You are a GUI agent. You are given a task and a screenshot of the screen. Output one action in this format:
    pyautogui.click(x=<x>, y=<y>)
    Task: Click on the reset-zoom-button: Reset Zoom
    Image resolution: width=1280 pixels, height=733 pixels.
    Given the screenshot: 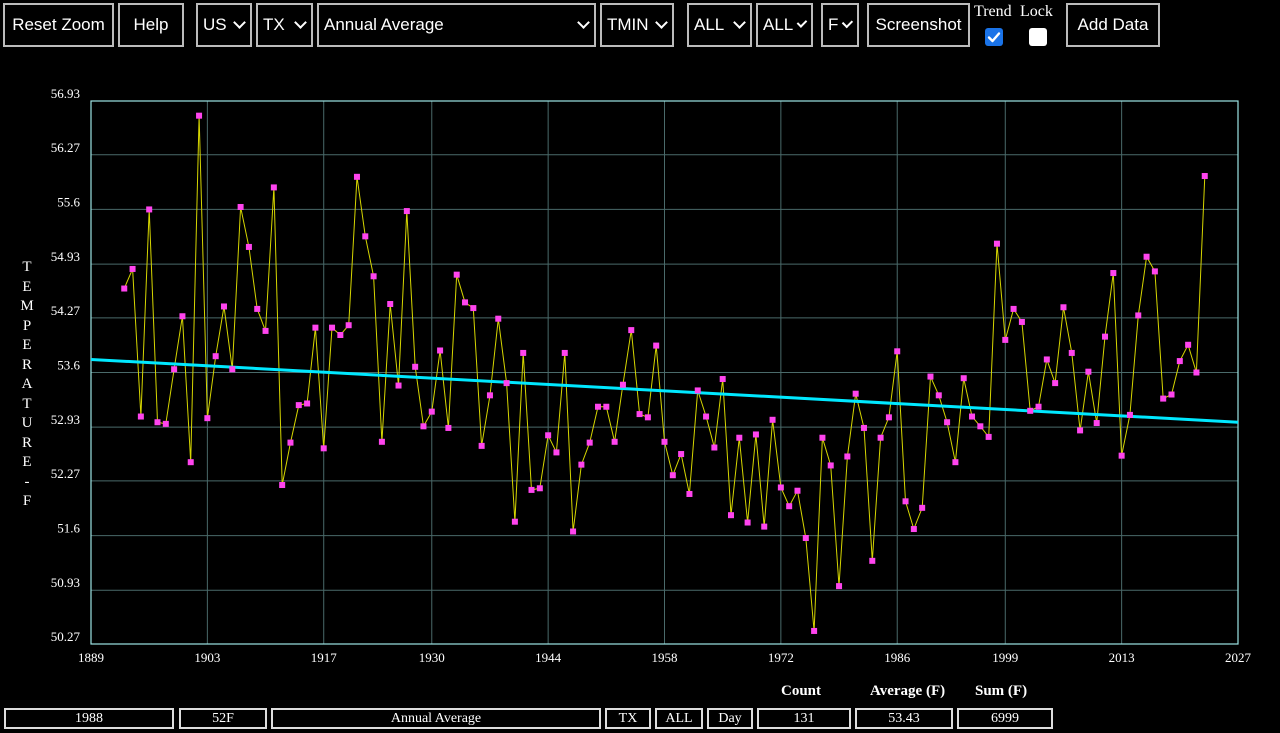 What is the action you would take?
    pyautogui.click(x=58, y=25)
    